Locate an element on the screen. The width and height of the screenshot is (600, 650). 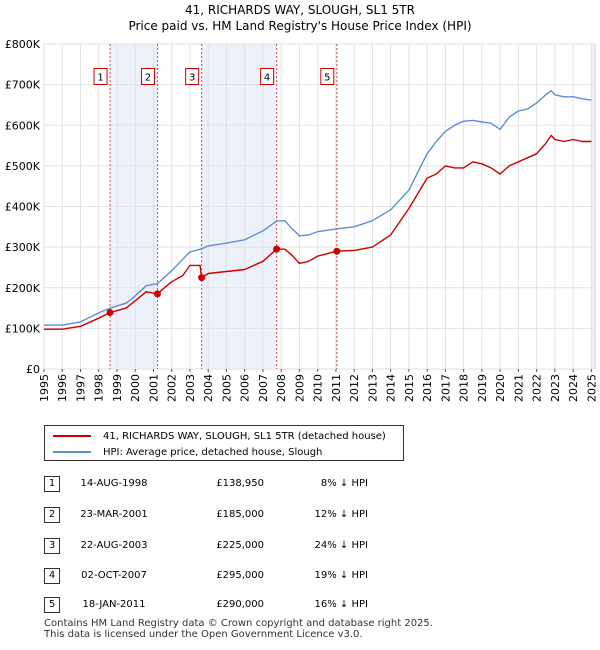
txn-price: £290,000 is located at coordinates (240, 604).